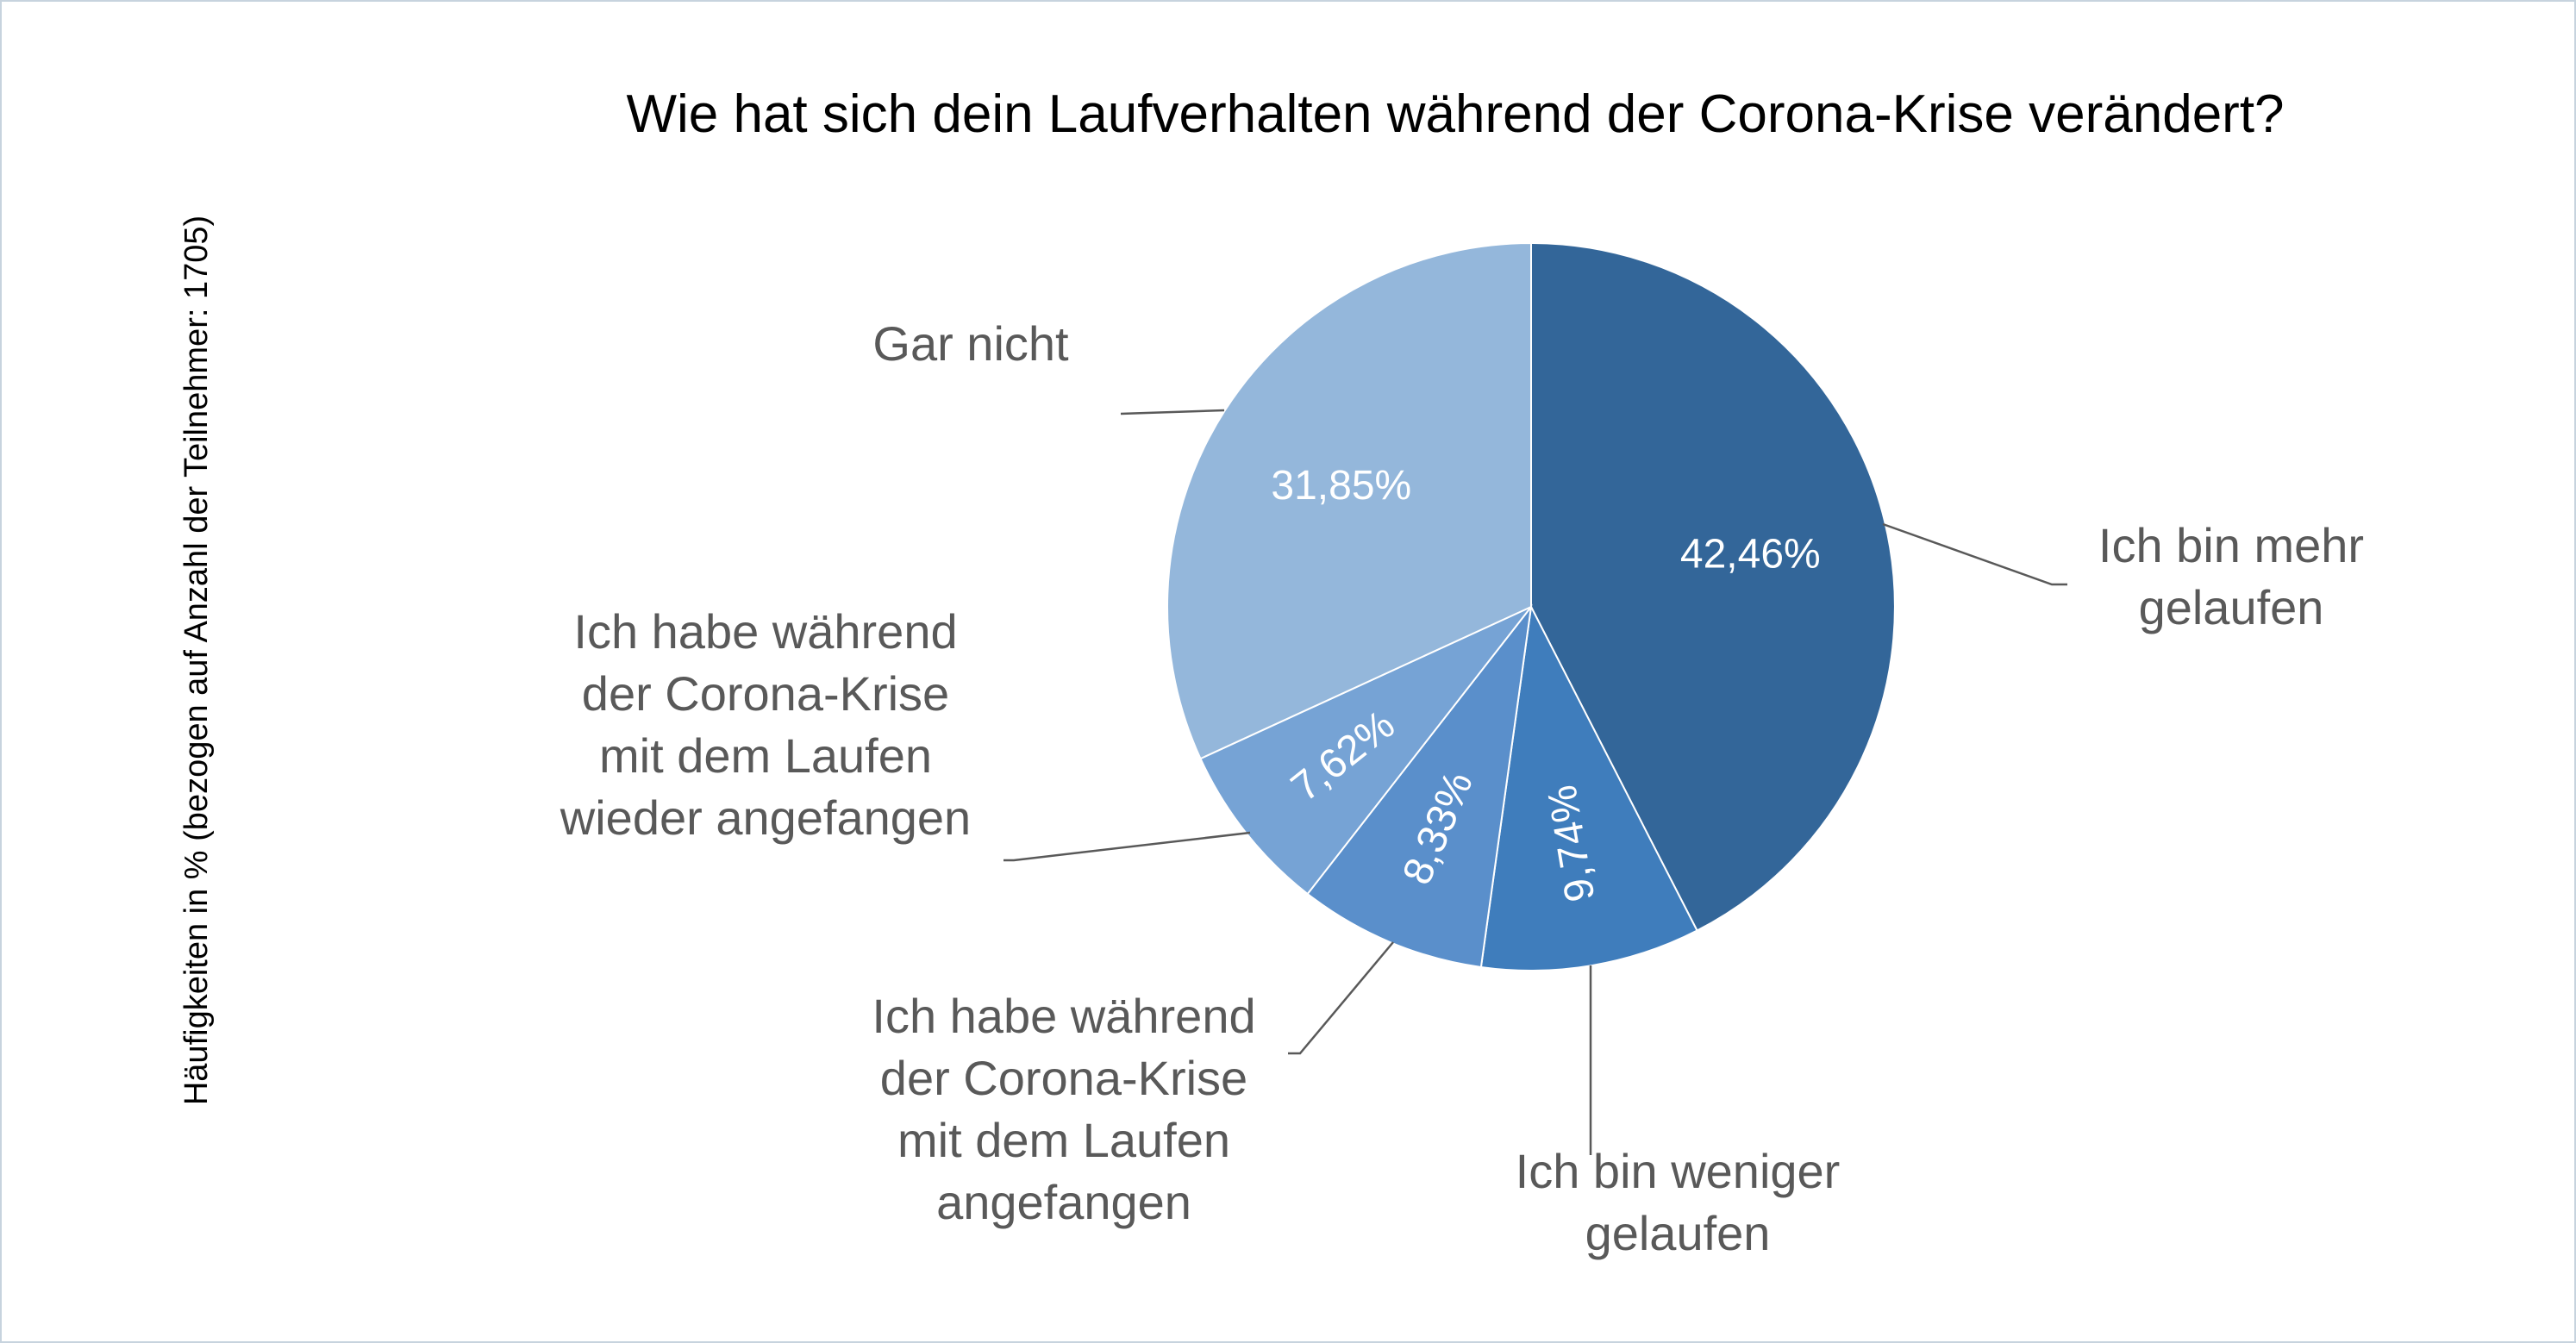 The image size is (2576, 1343). Describe the element at coordinates (2231, 545) in the screenshot. I see `slice-category-label-line: Ich bin mehr` at that location.